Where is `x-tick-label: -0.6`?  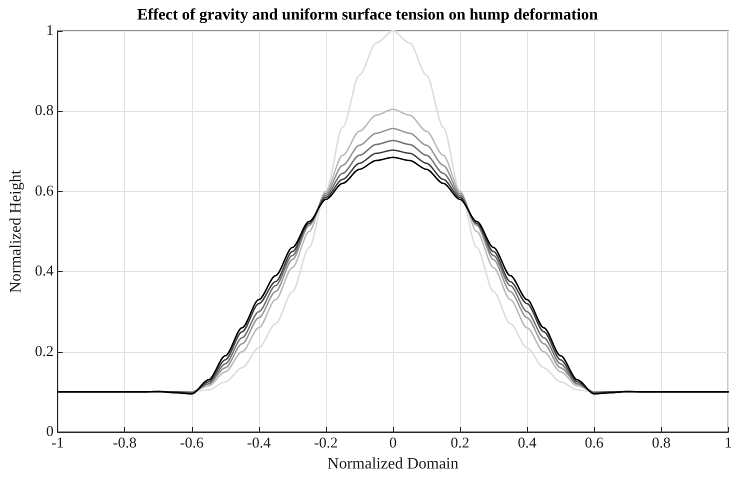
x-tick-label: -0.6 is located at coordinates (192, 444).